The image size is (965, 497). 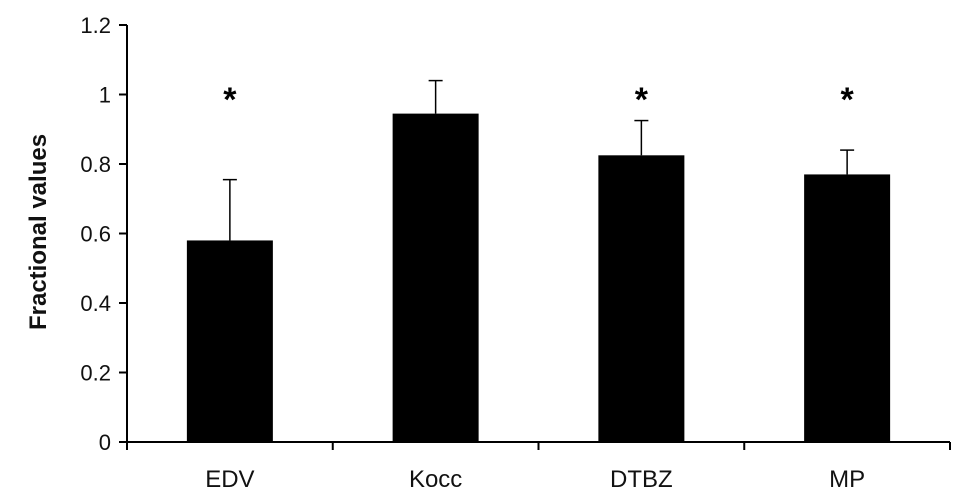 I want to click on y-tick-label: 0.6, so click(x=95, y=234).